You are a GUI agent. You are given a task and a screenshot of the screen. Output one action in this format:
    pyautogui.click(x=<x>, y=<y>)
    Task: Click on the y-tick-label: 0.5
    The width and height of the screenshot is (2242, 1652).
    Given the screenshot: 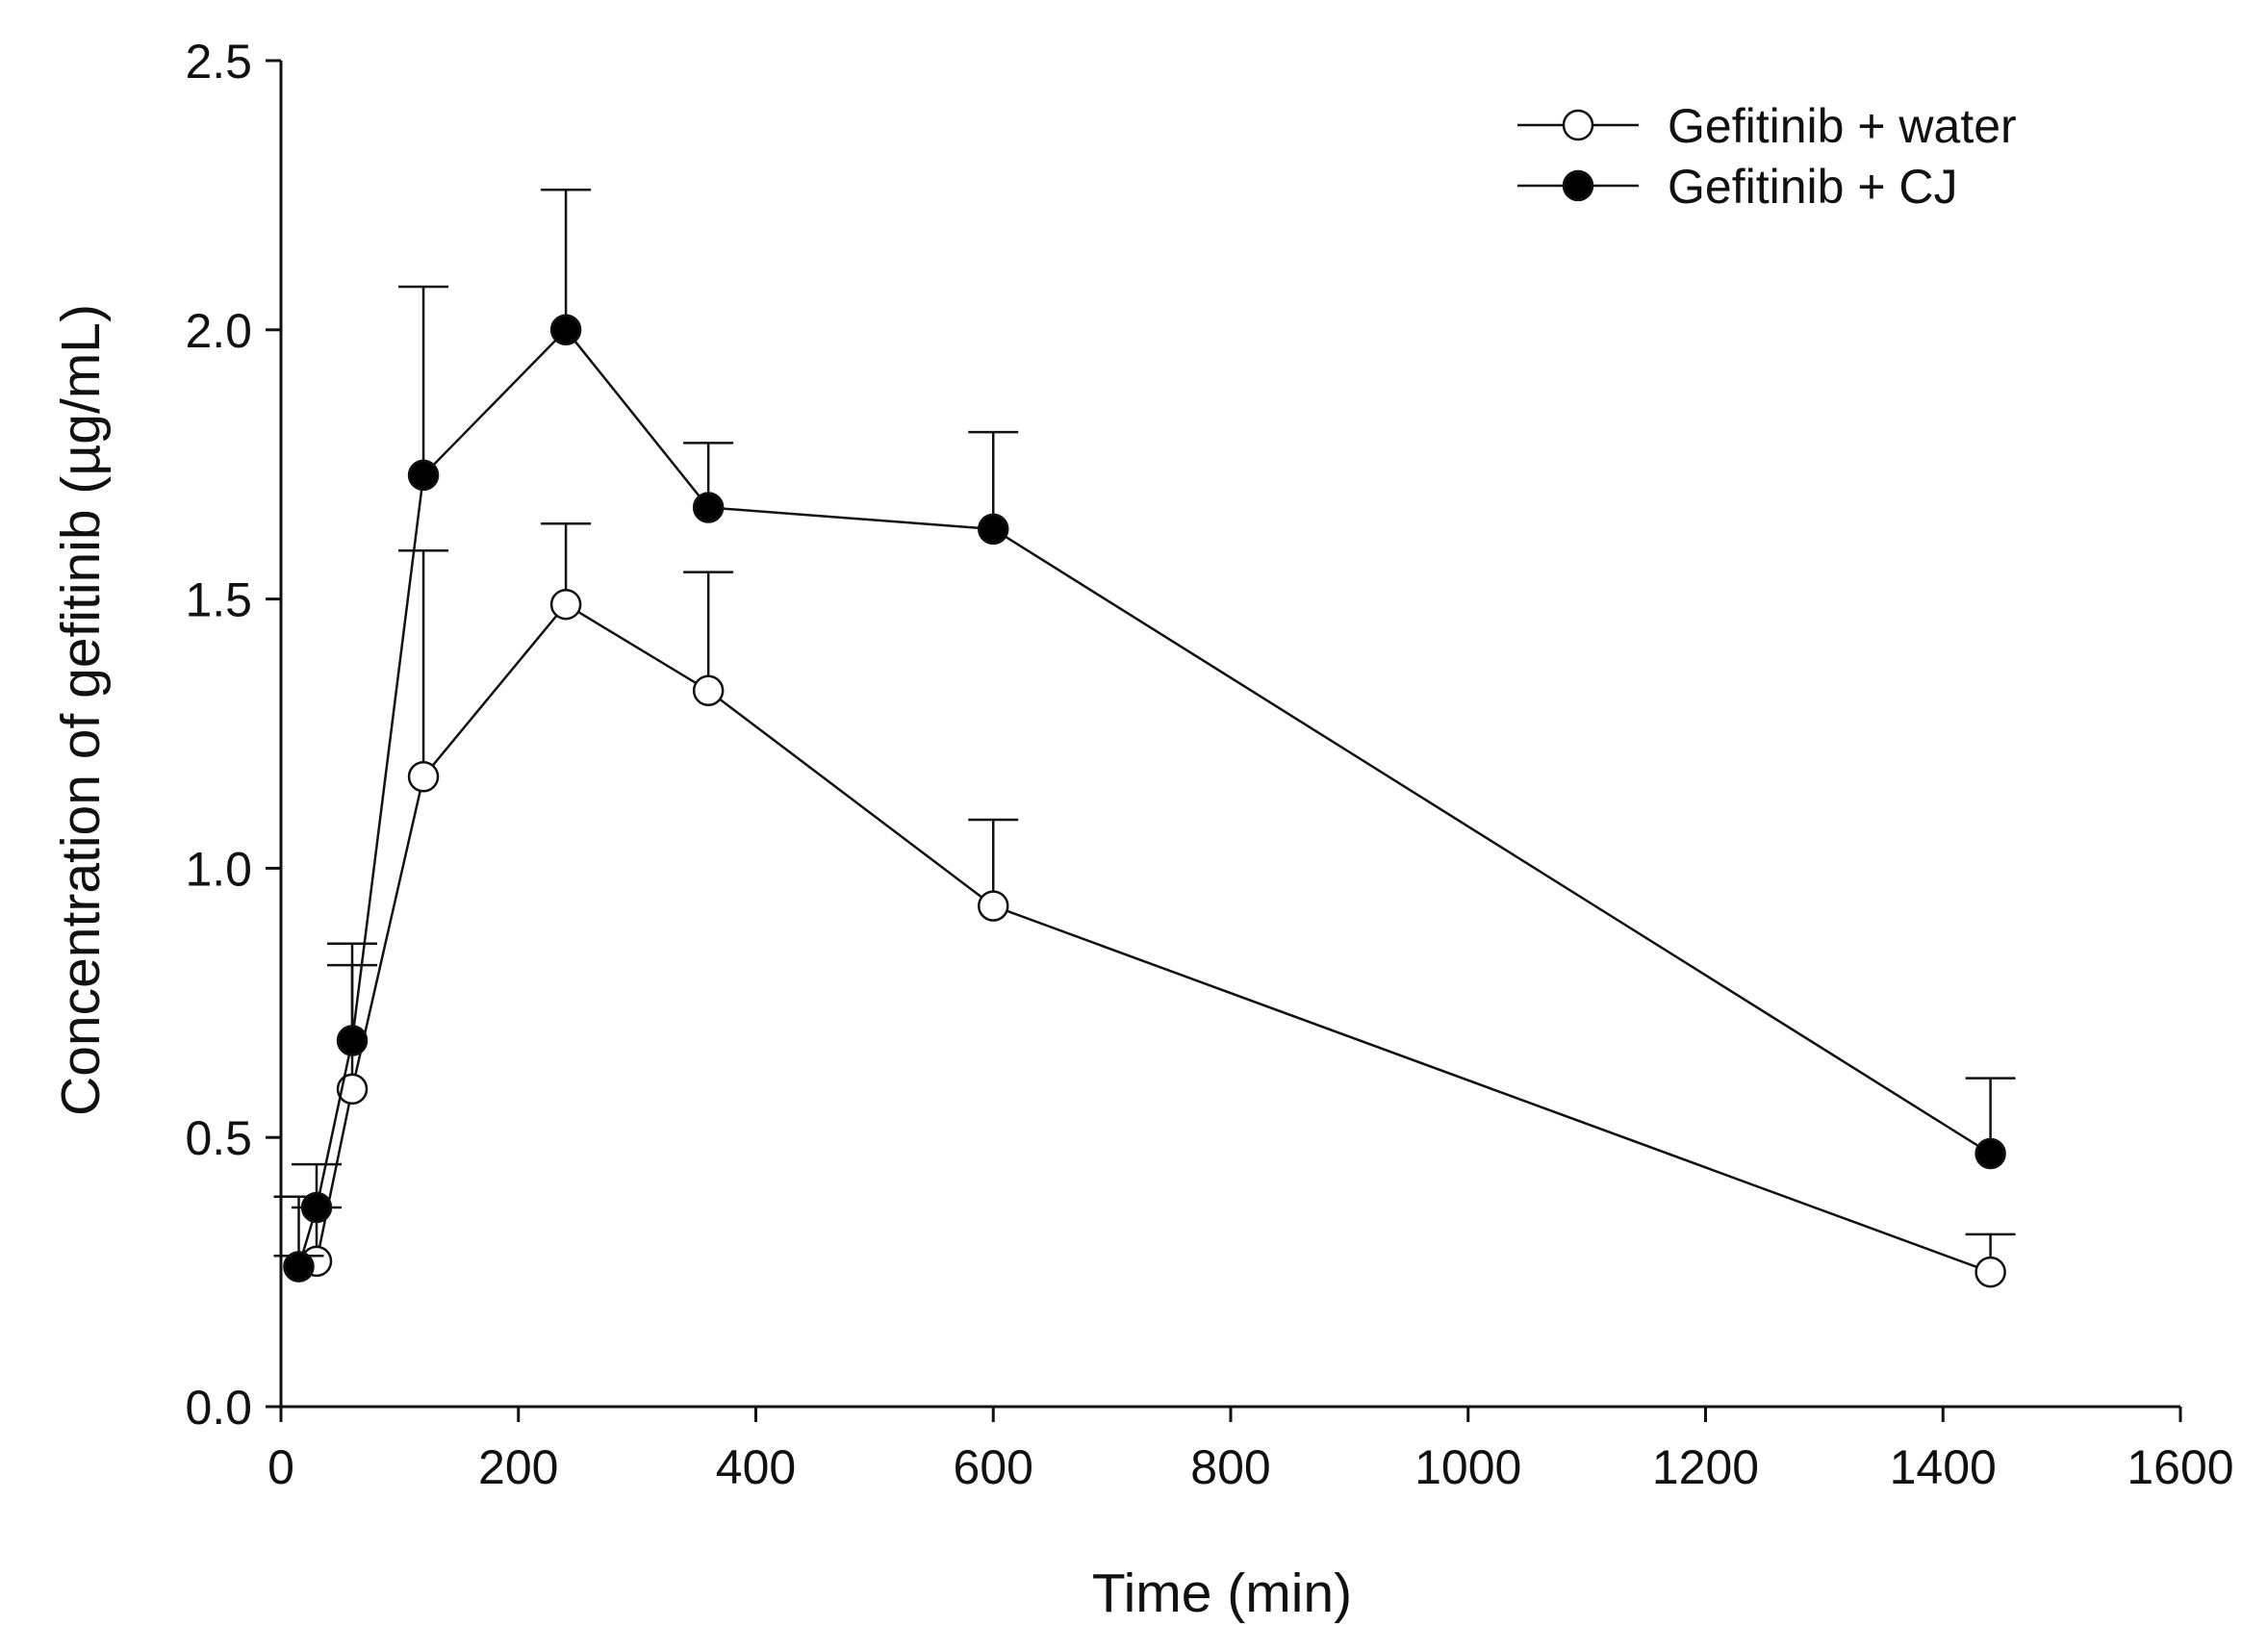 What is the action you would take?
    pyautogui.click(x=218, y=1138)
    